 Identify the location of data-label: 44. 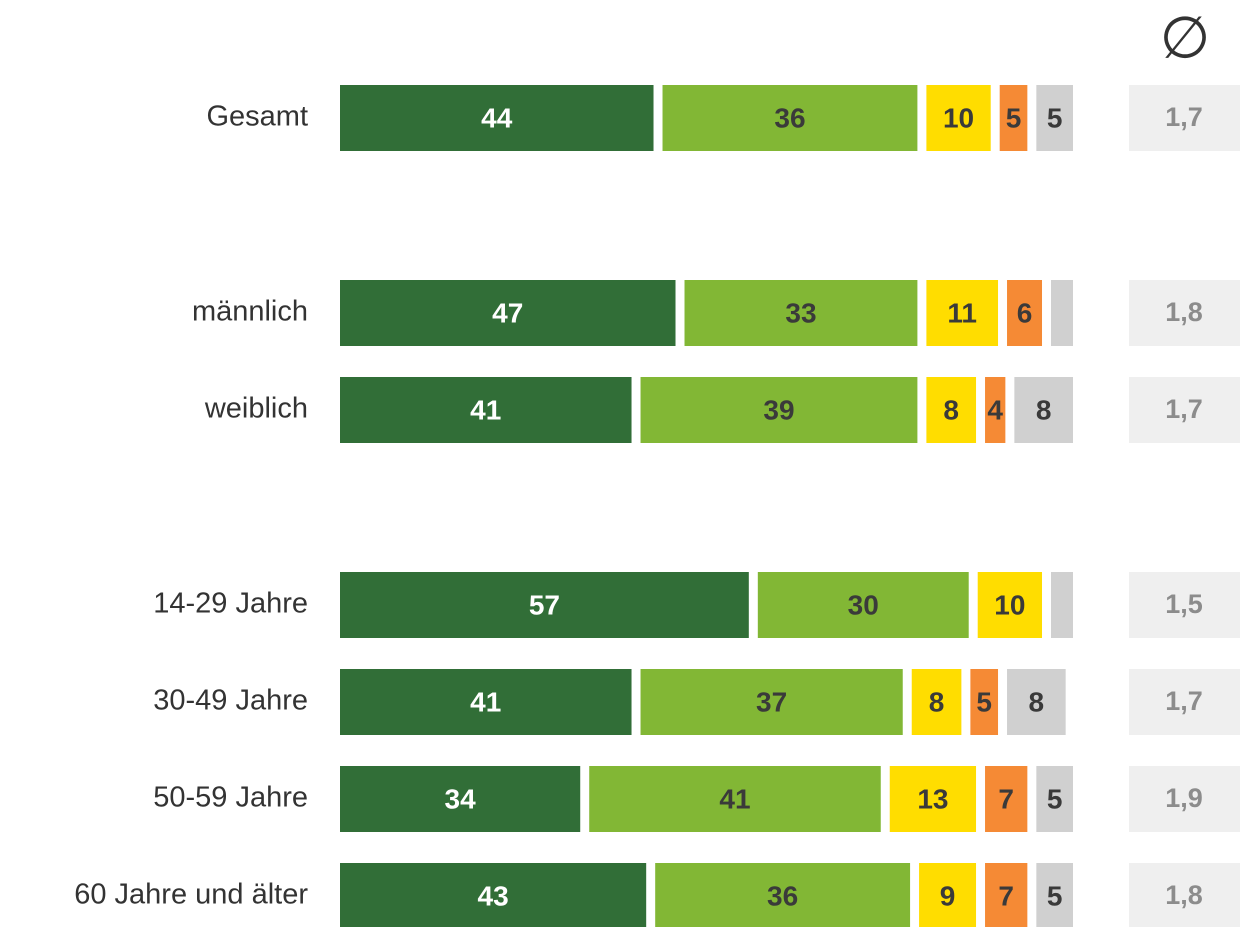
(497, 117).